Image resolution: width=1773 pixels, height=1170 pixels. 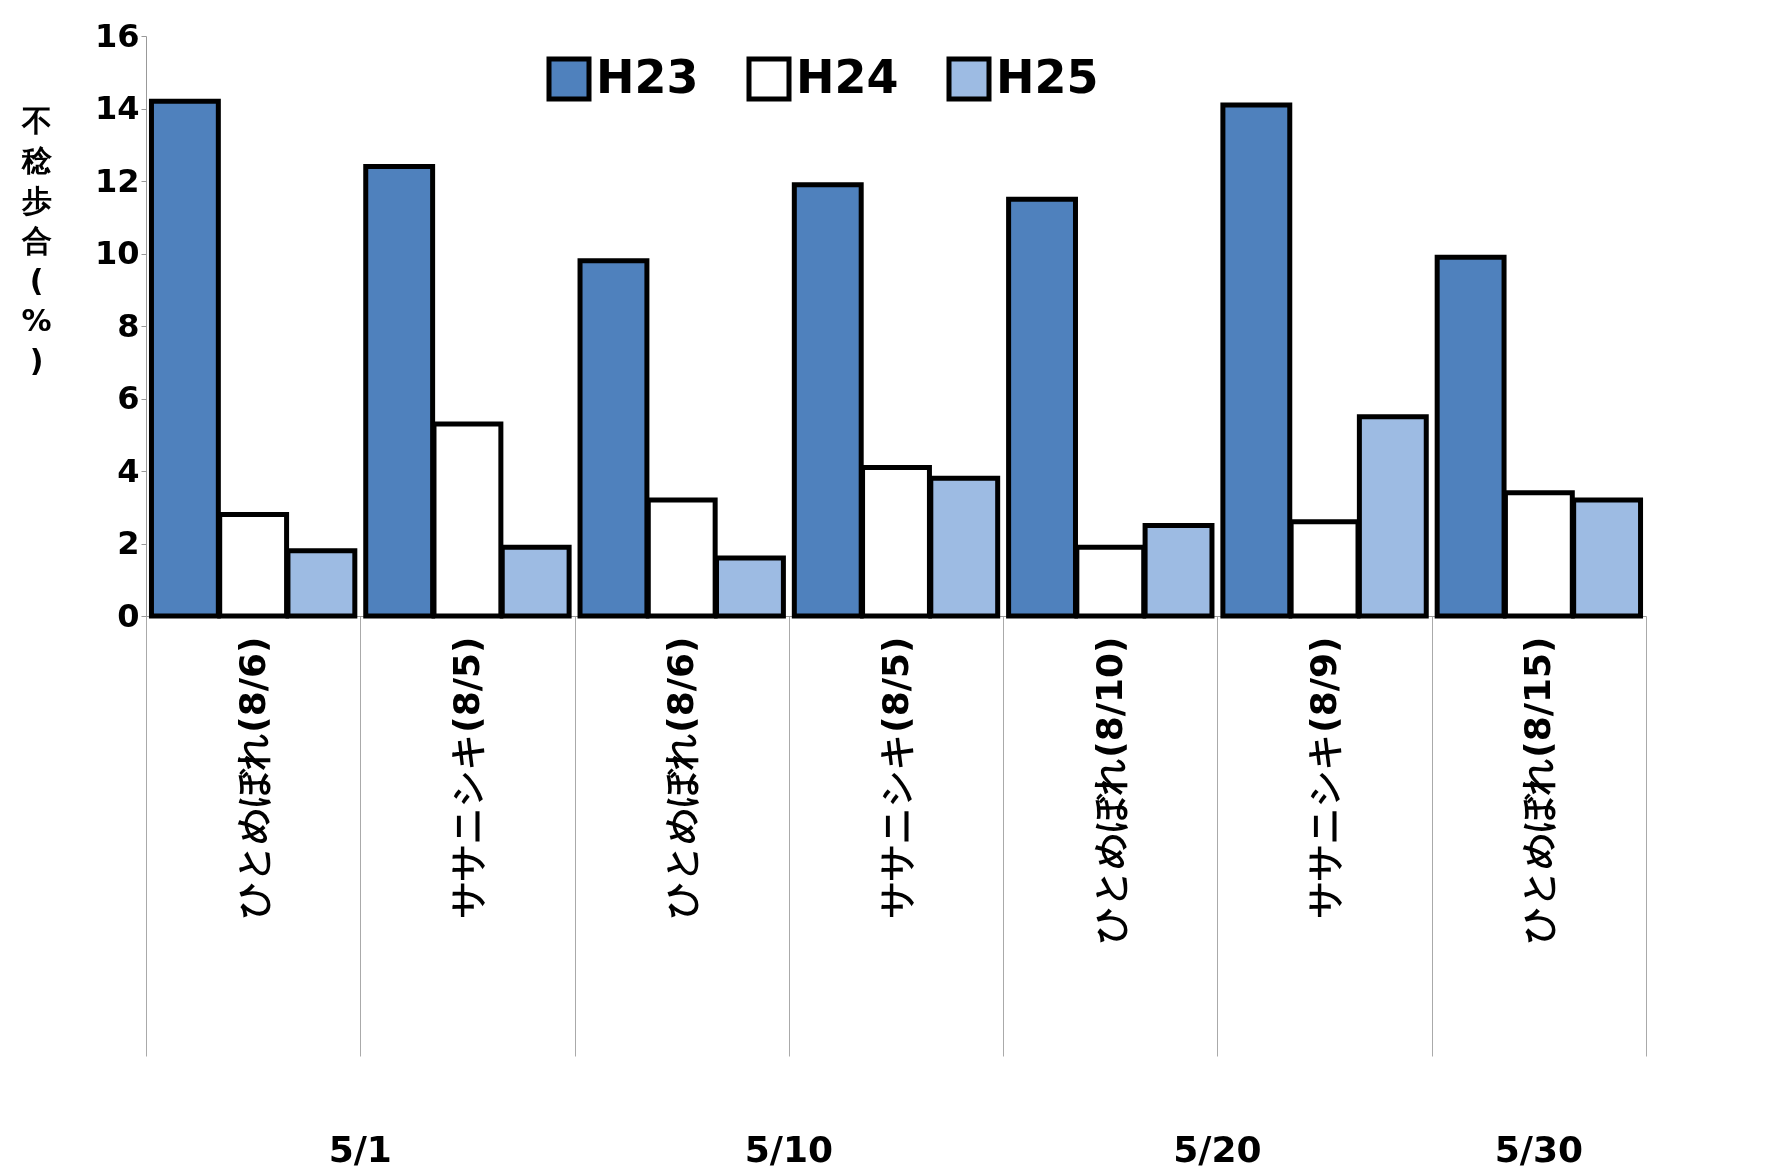 I want to click on y-tick-label: 2, so click(x=128, y=543).